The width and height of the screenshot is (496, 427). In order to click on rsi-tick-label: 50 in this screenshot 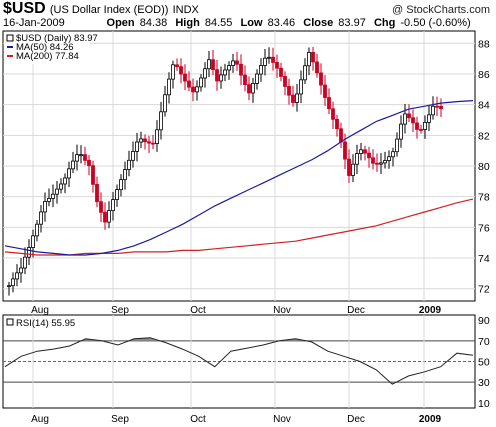, I will do `click(484, 363)`.